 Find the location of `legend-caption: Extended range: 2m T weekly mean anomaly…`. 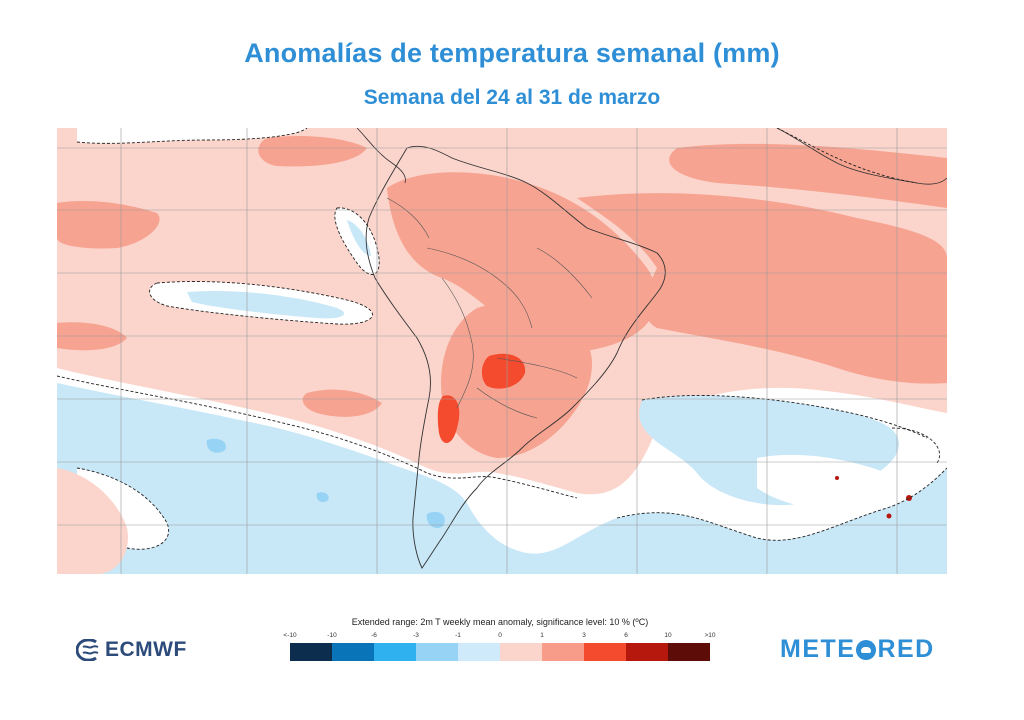

legend-caption: Extended range: 2m T weekly mean anomaly… is located at coordinates (500, 622).